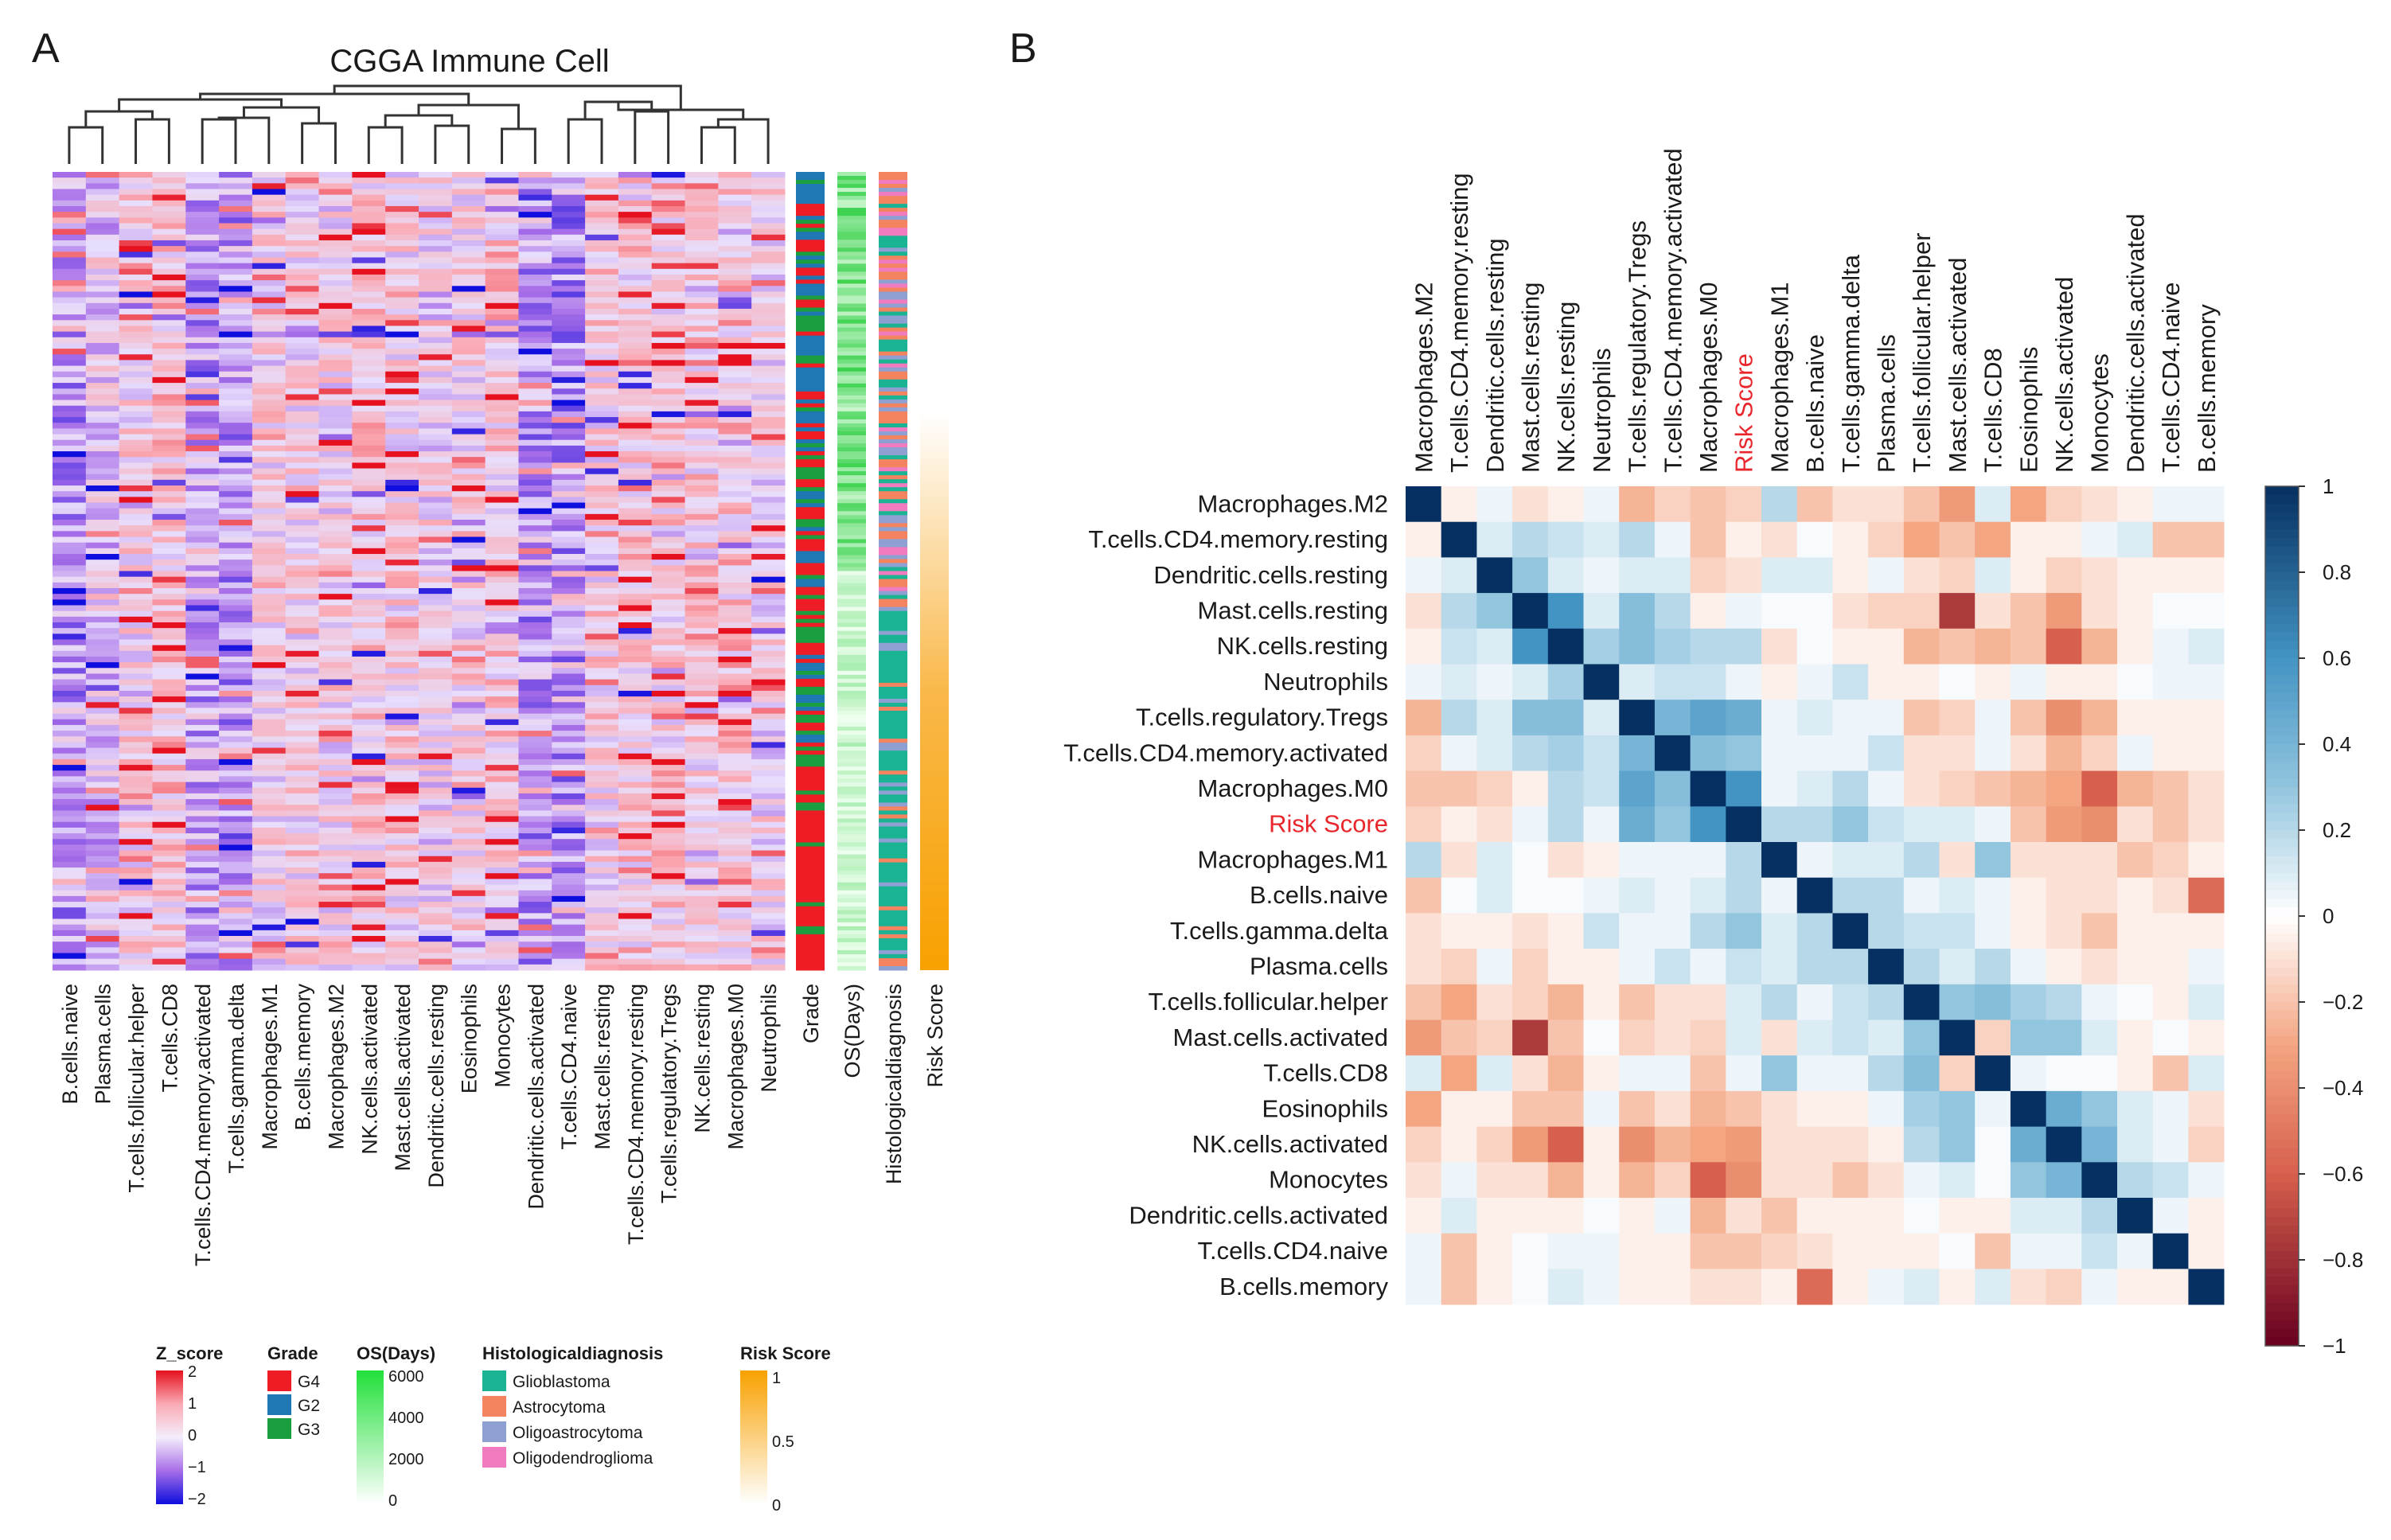 Image resolution: width=2391 pixels, height=1540 pixels. Describe the element at coordinates (1328, 1180) in the screenshot. I see `corr-row-label: Monocytes` at that location.